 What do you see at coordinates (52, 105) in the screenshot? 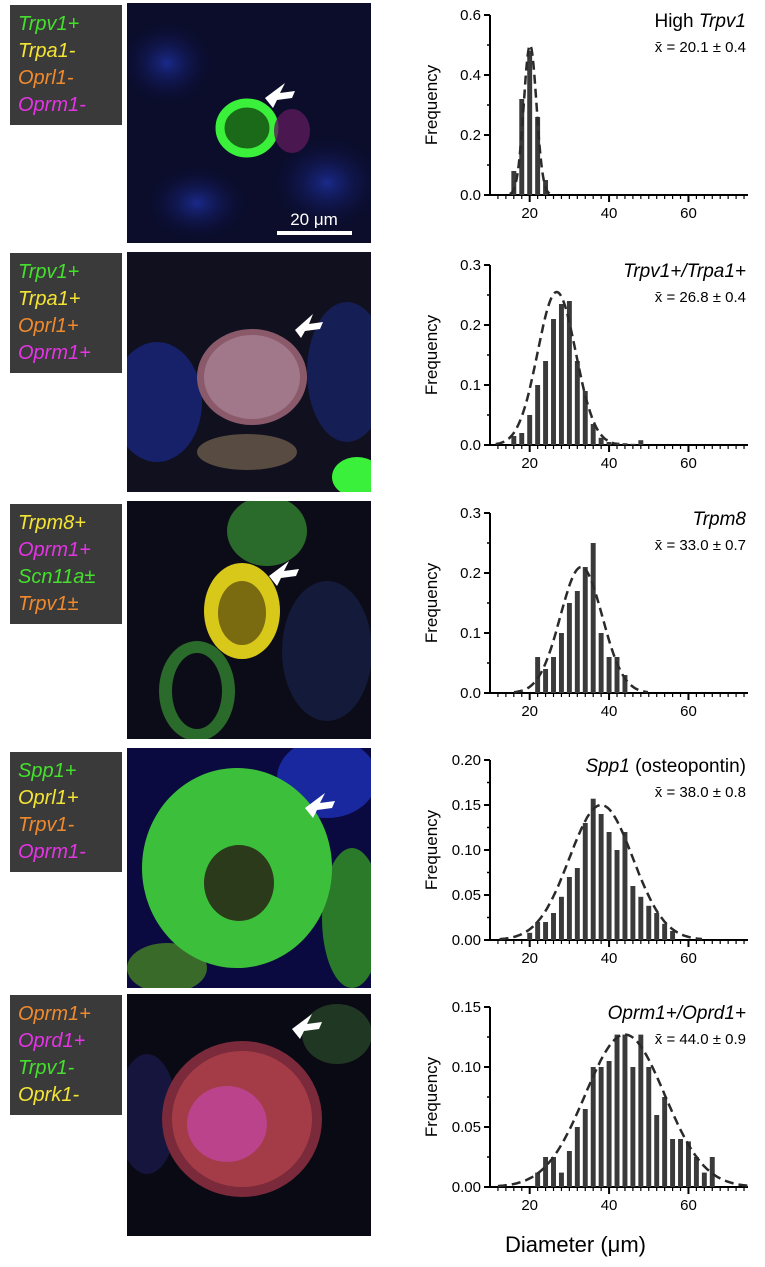
I see `gene-label: Oprm1-` at bounding box center [52, 105].